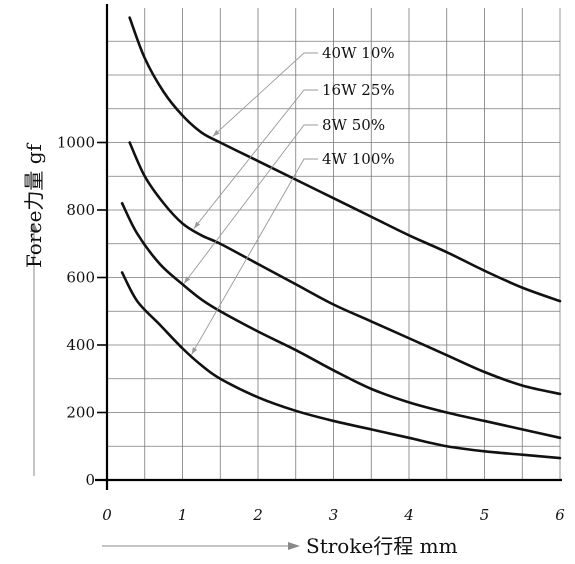  I want to click on x-tick-label: 4, so click(408, 515).